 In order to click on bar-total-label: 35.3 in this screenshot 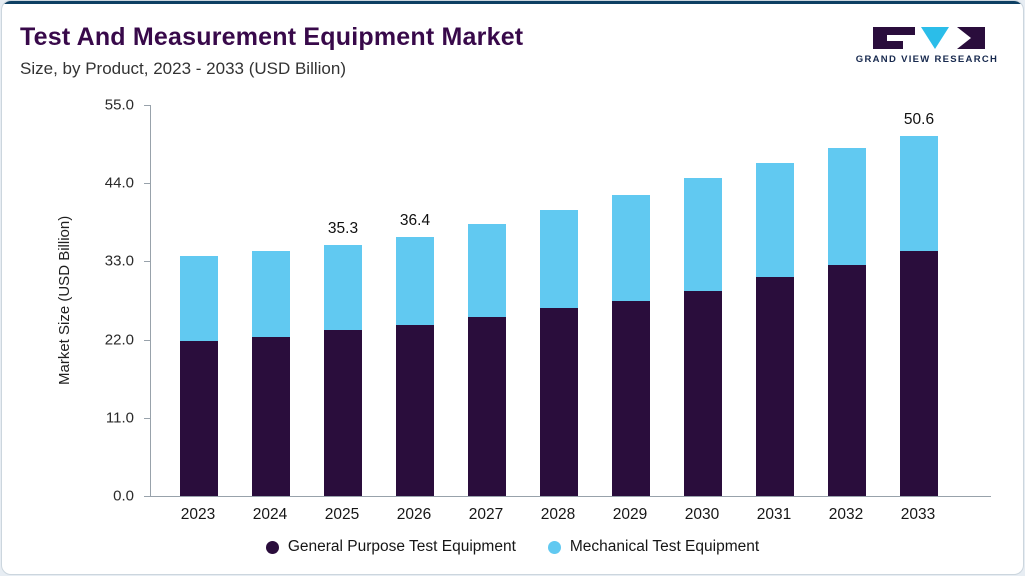, I will do `click(343, 229)`.